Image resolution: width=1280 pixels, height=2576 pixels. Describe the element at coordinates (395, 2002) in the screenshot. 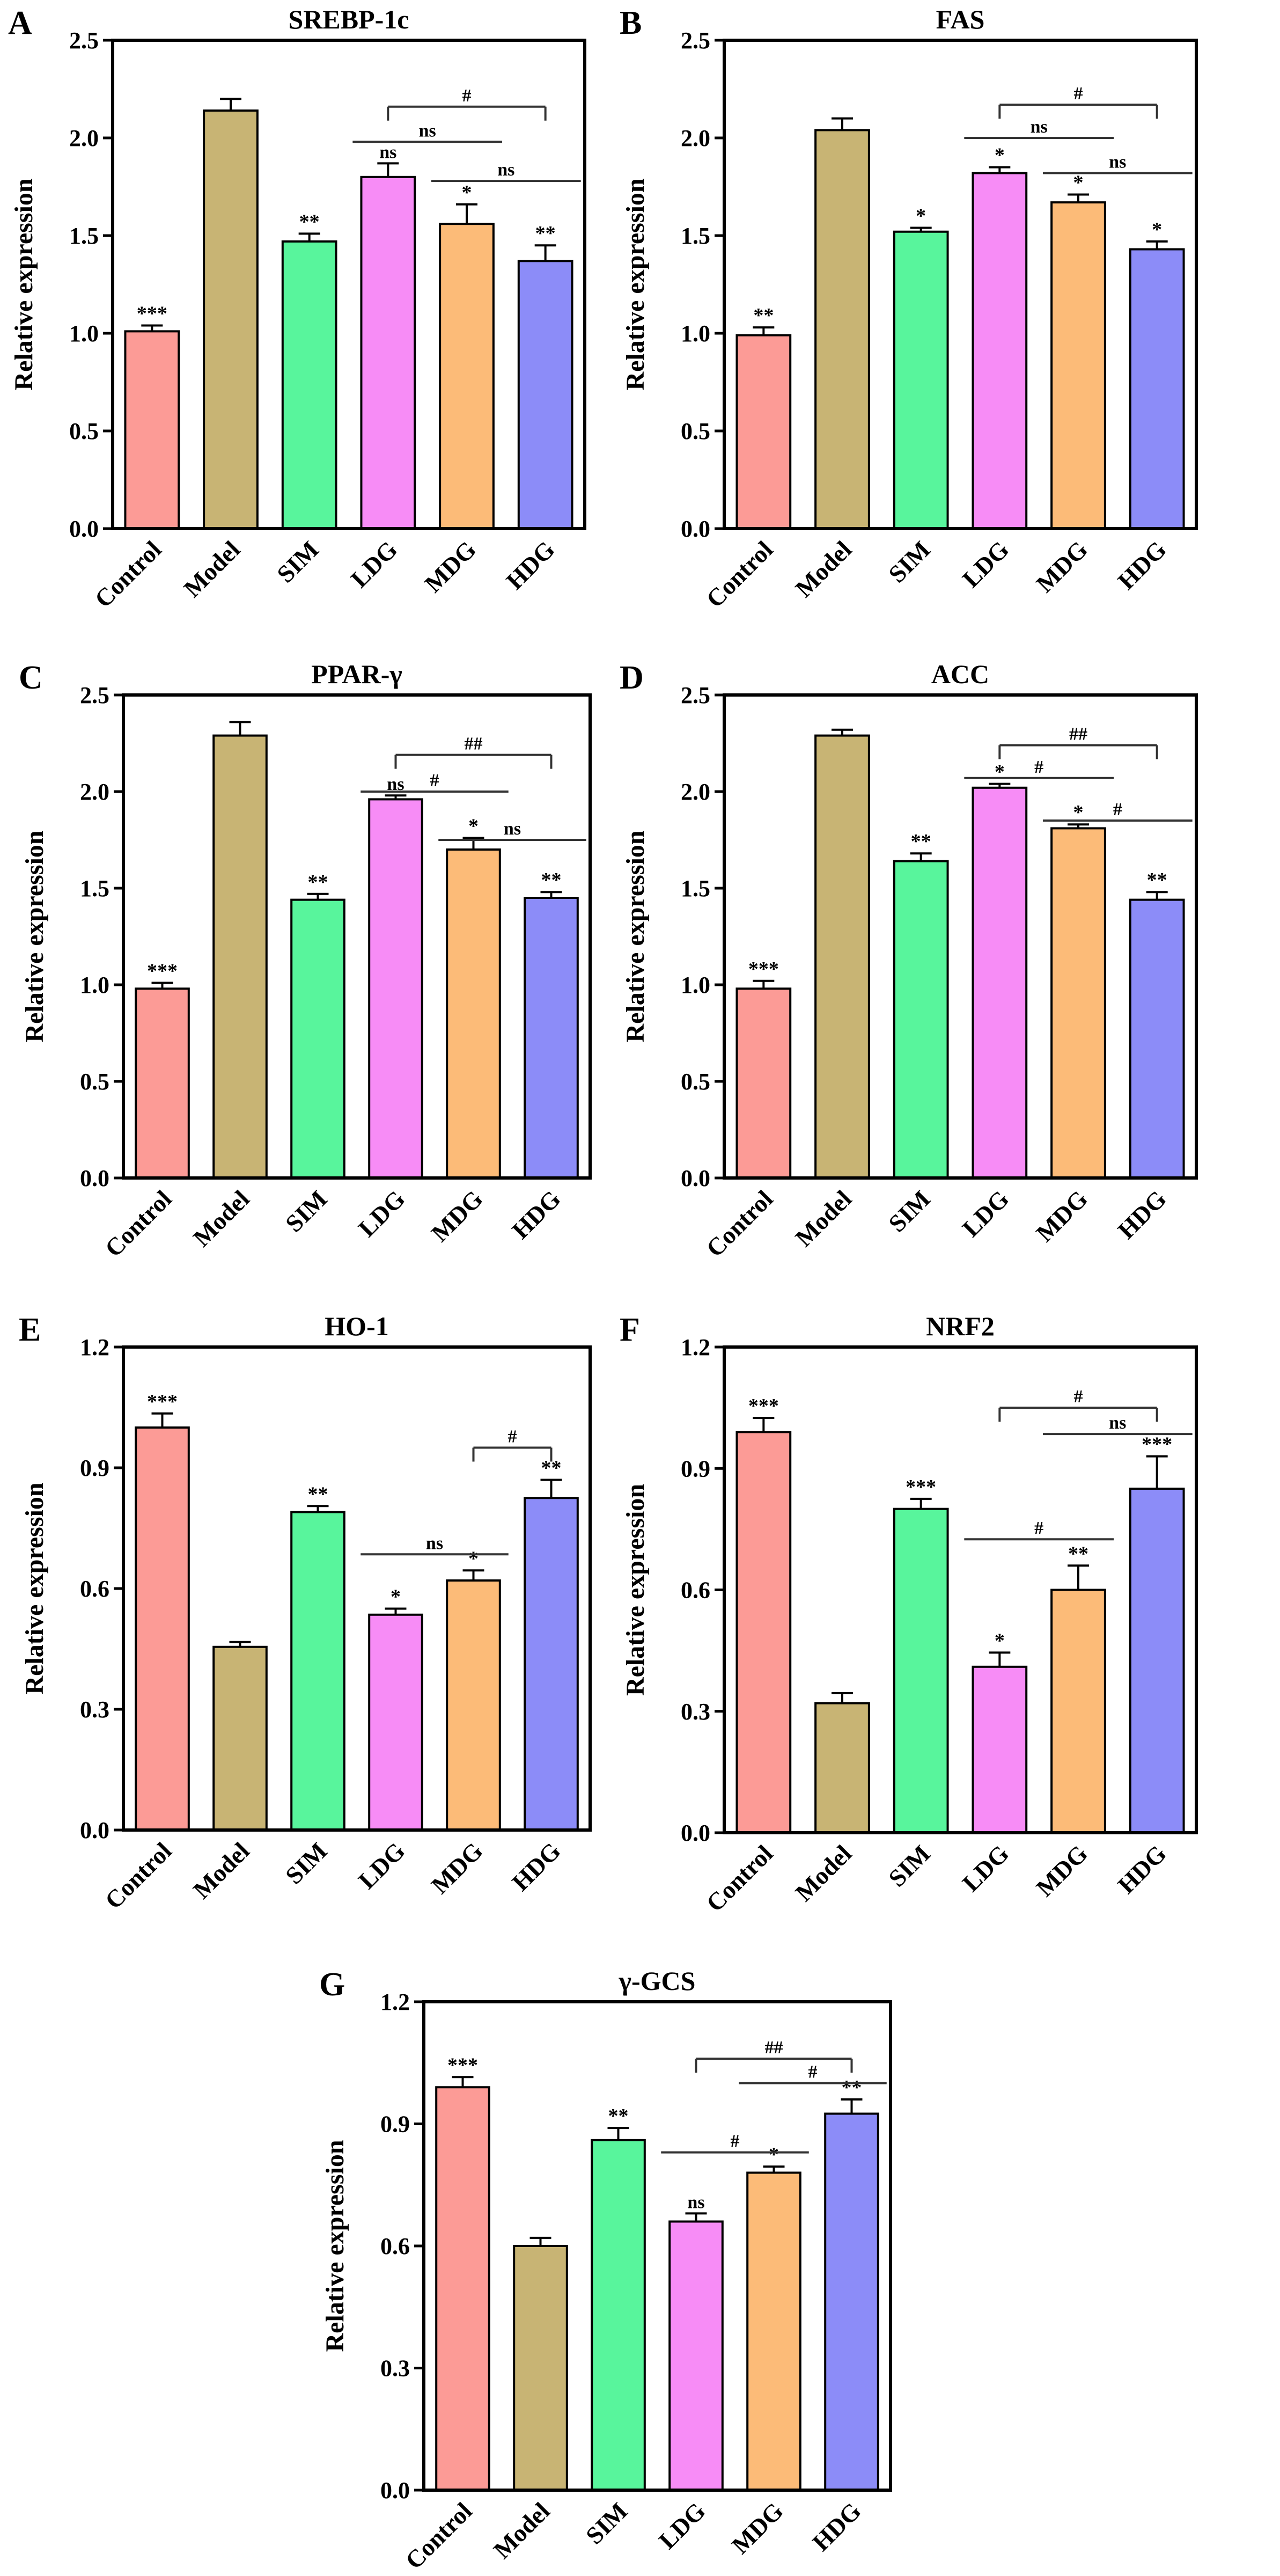

I see `y-tick-label: 1.2` at that location.